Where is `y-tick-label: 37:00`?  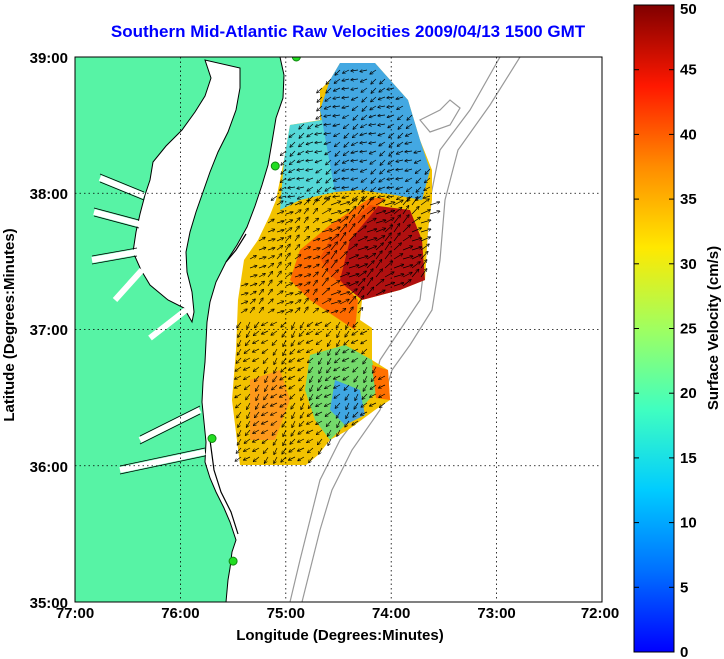 y-tick-label: 37:00 is located at coordinates (49, 330).